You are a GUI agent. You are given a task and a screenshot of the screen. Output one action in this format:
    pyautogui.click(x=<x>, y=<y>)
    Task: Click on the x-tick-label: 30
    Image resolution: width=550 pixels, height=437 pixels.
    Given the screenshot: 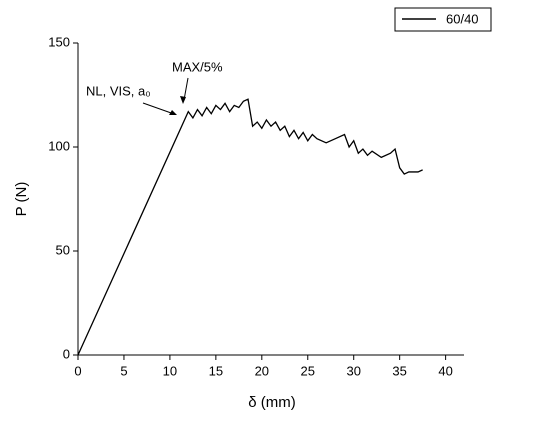 What is the action you would take?
    pyautogui.click(x=353, y=370)
    